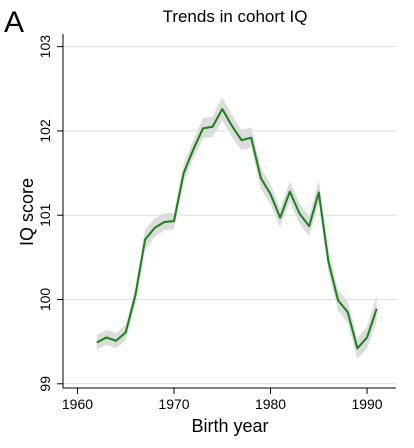  Describe the element at coordinates (14, 22) in the screenshot. I see `panel-letter: A` at that location.